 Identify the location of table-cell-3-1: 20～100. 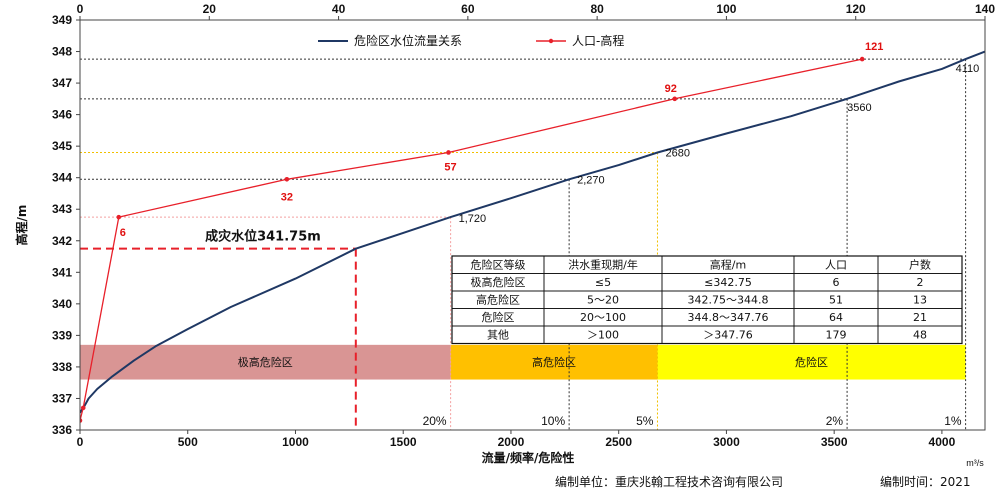
(603, 317).